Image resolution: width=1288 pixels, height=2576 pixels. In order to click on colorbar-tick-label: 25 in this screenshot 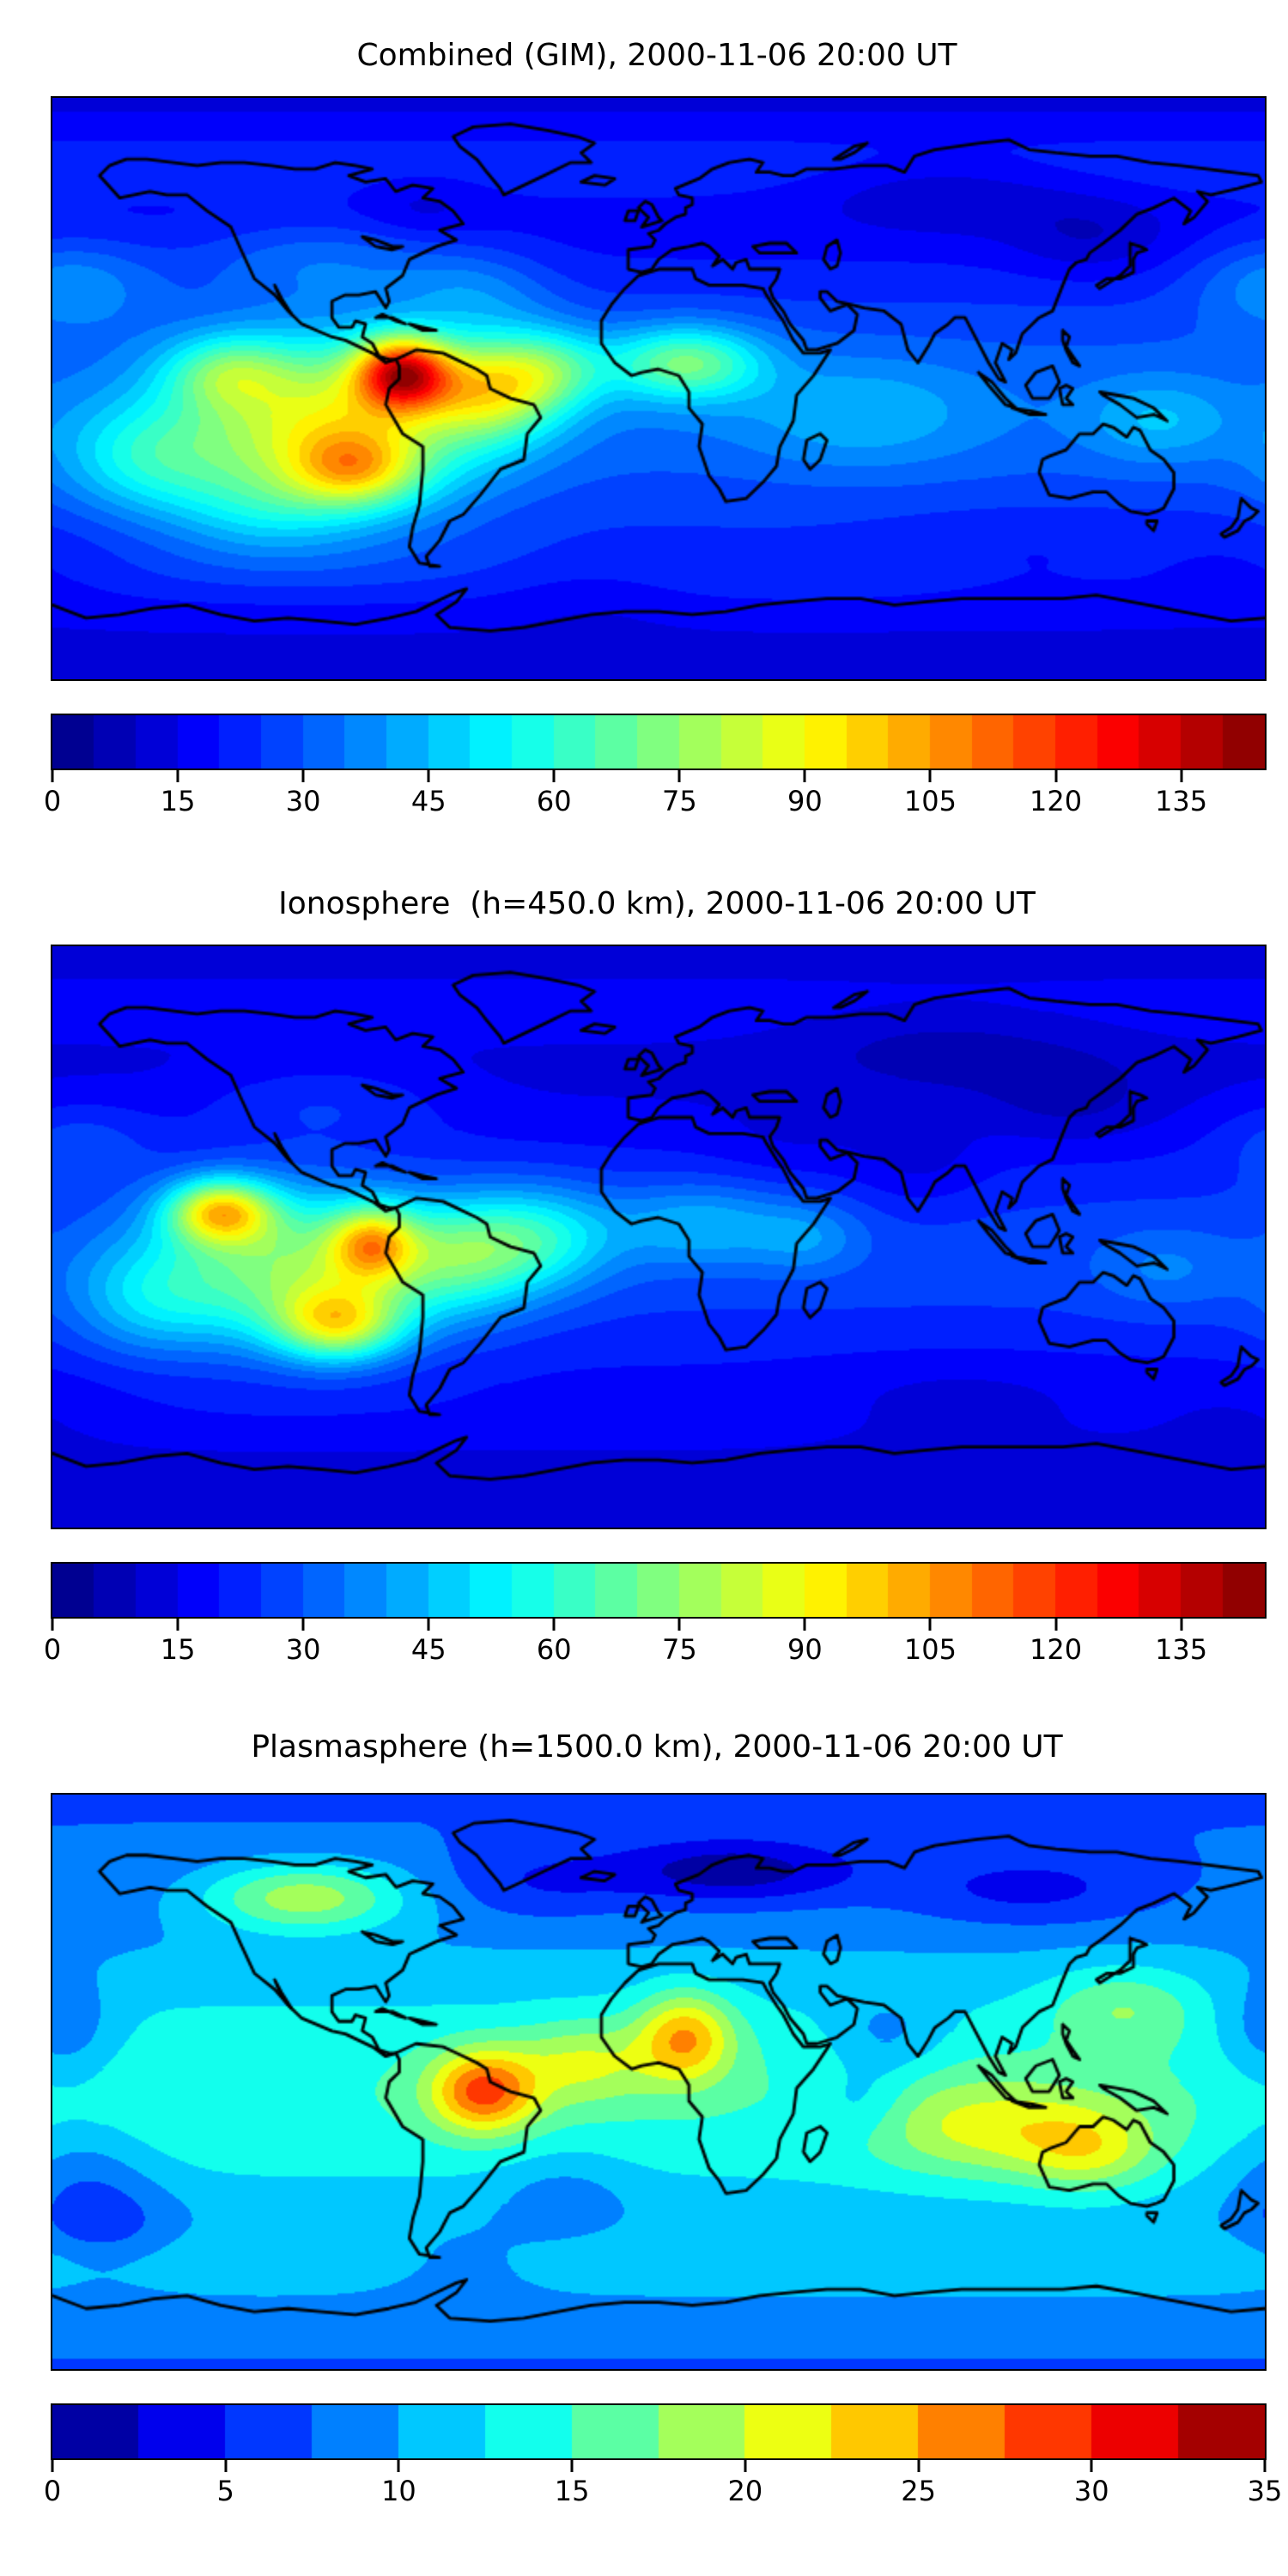, I will do `click(918, 2491)`.